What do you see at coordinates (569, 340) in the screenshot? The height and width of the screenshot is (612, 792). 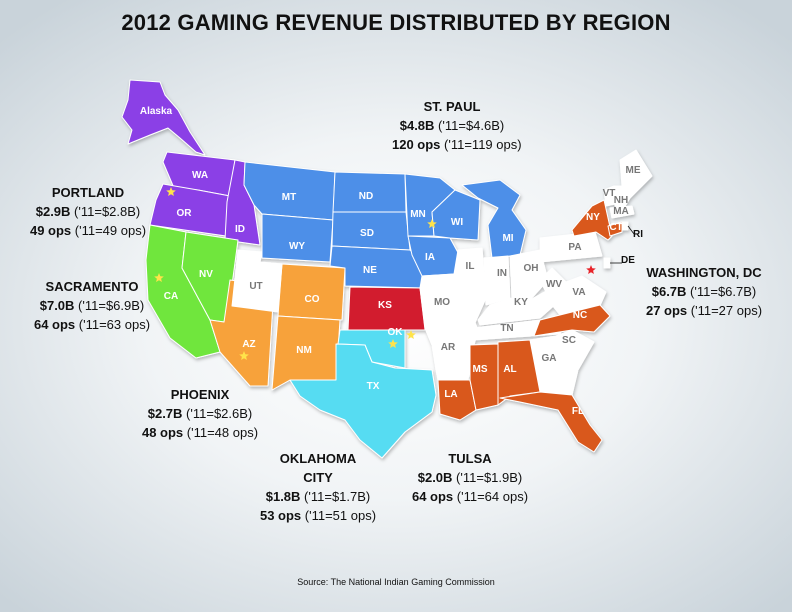 I see `state-label-sc: SC` at bounding box center [569, 340].